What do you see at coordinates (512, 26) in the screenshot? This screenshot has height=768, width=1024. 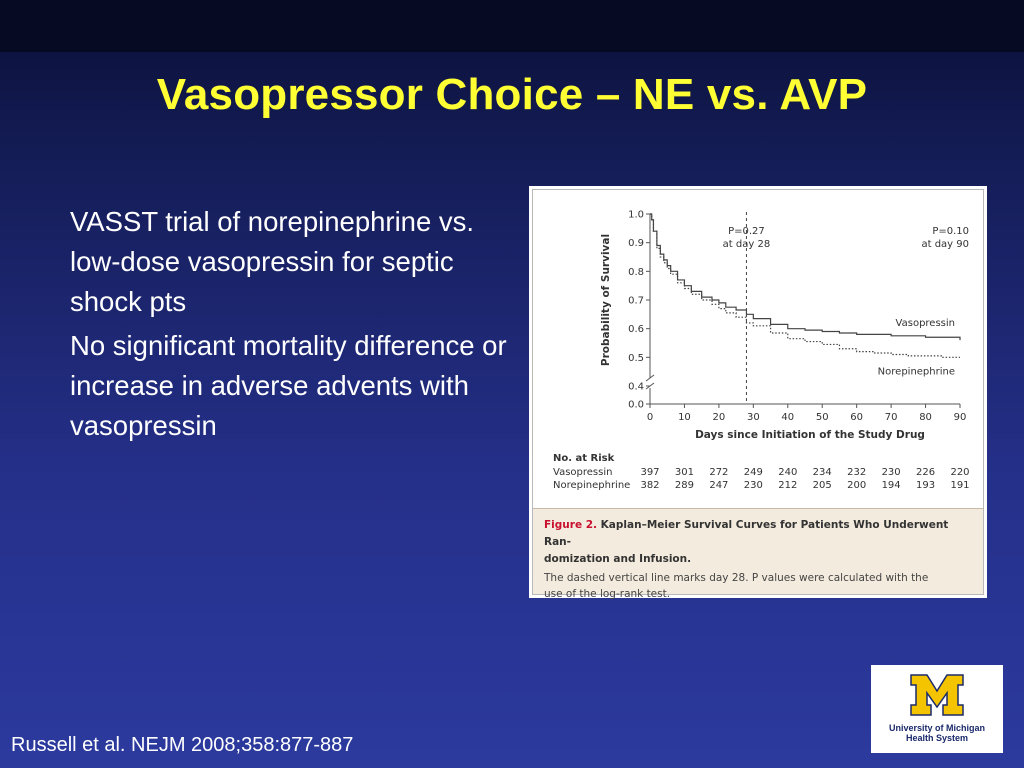 I see `top-band` at bounding box center [512, 26].